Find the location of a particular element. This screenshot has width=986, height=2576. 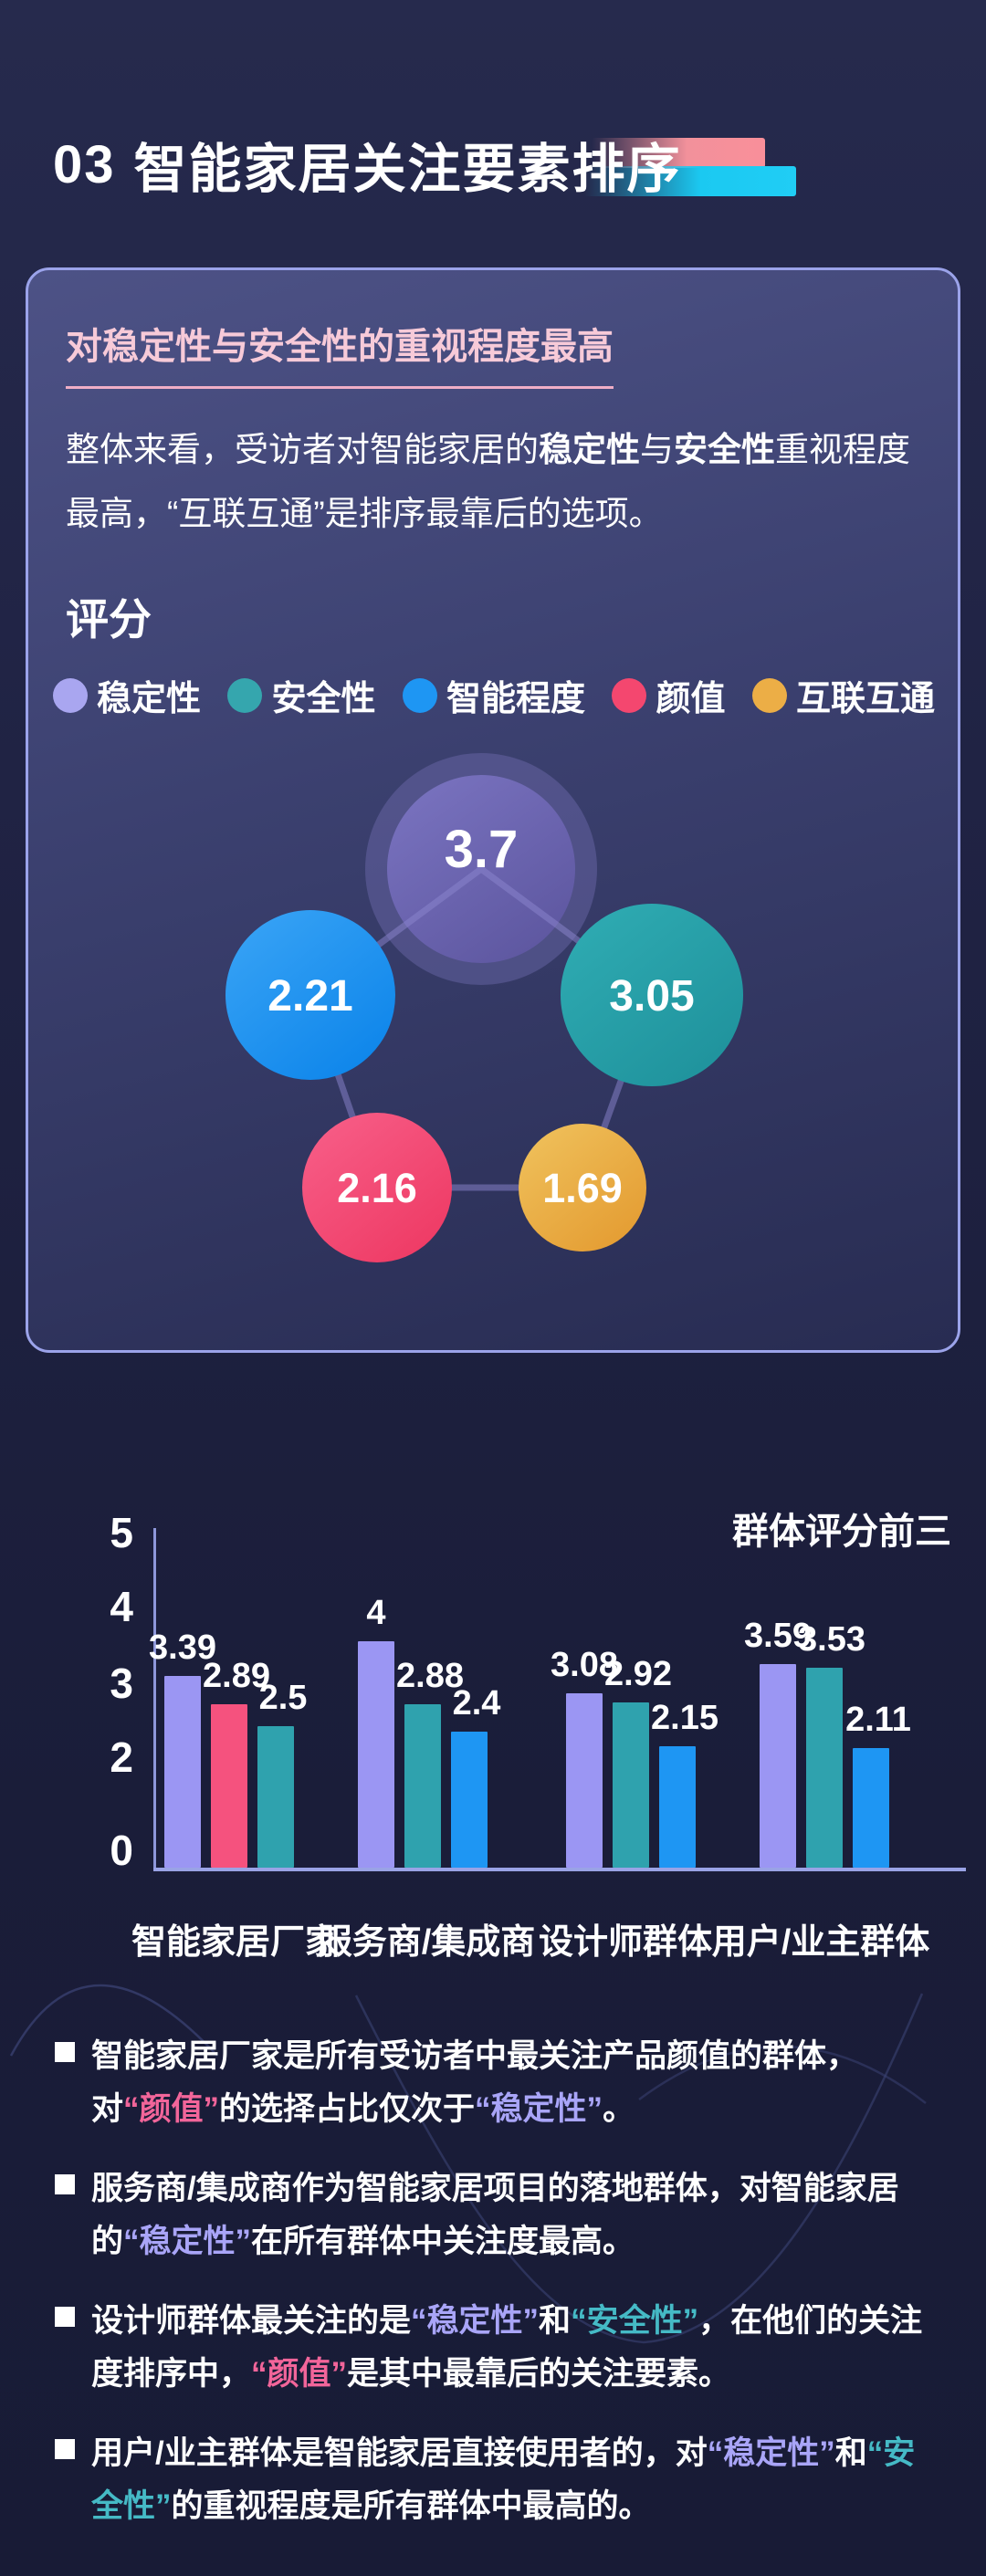

text-segment: 的重视程度是所有群体中最高的。 is located at coordinates (411, 2506).